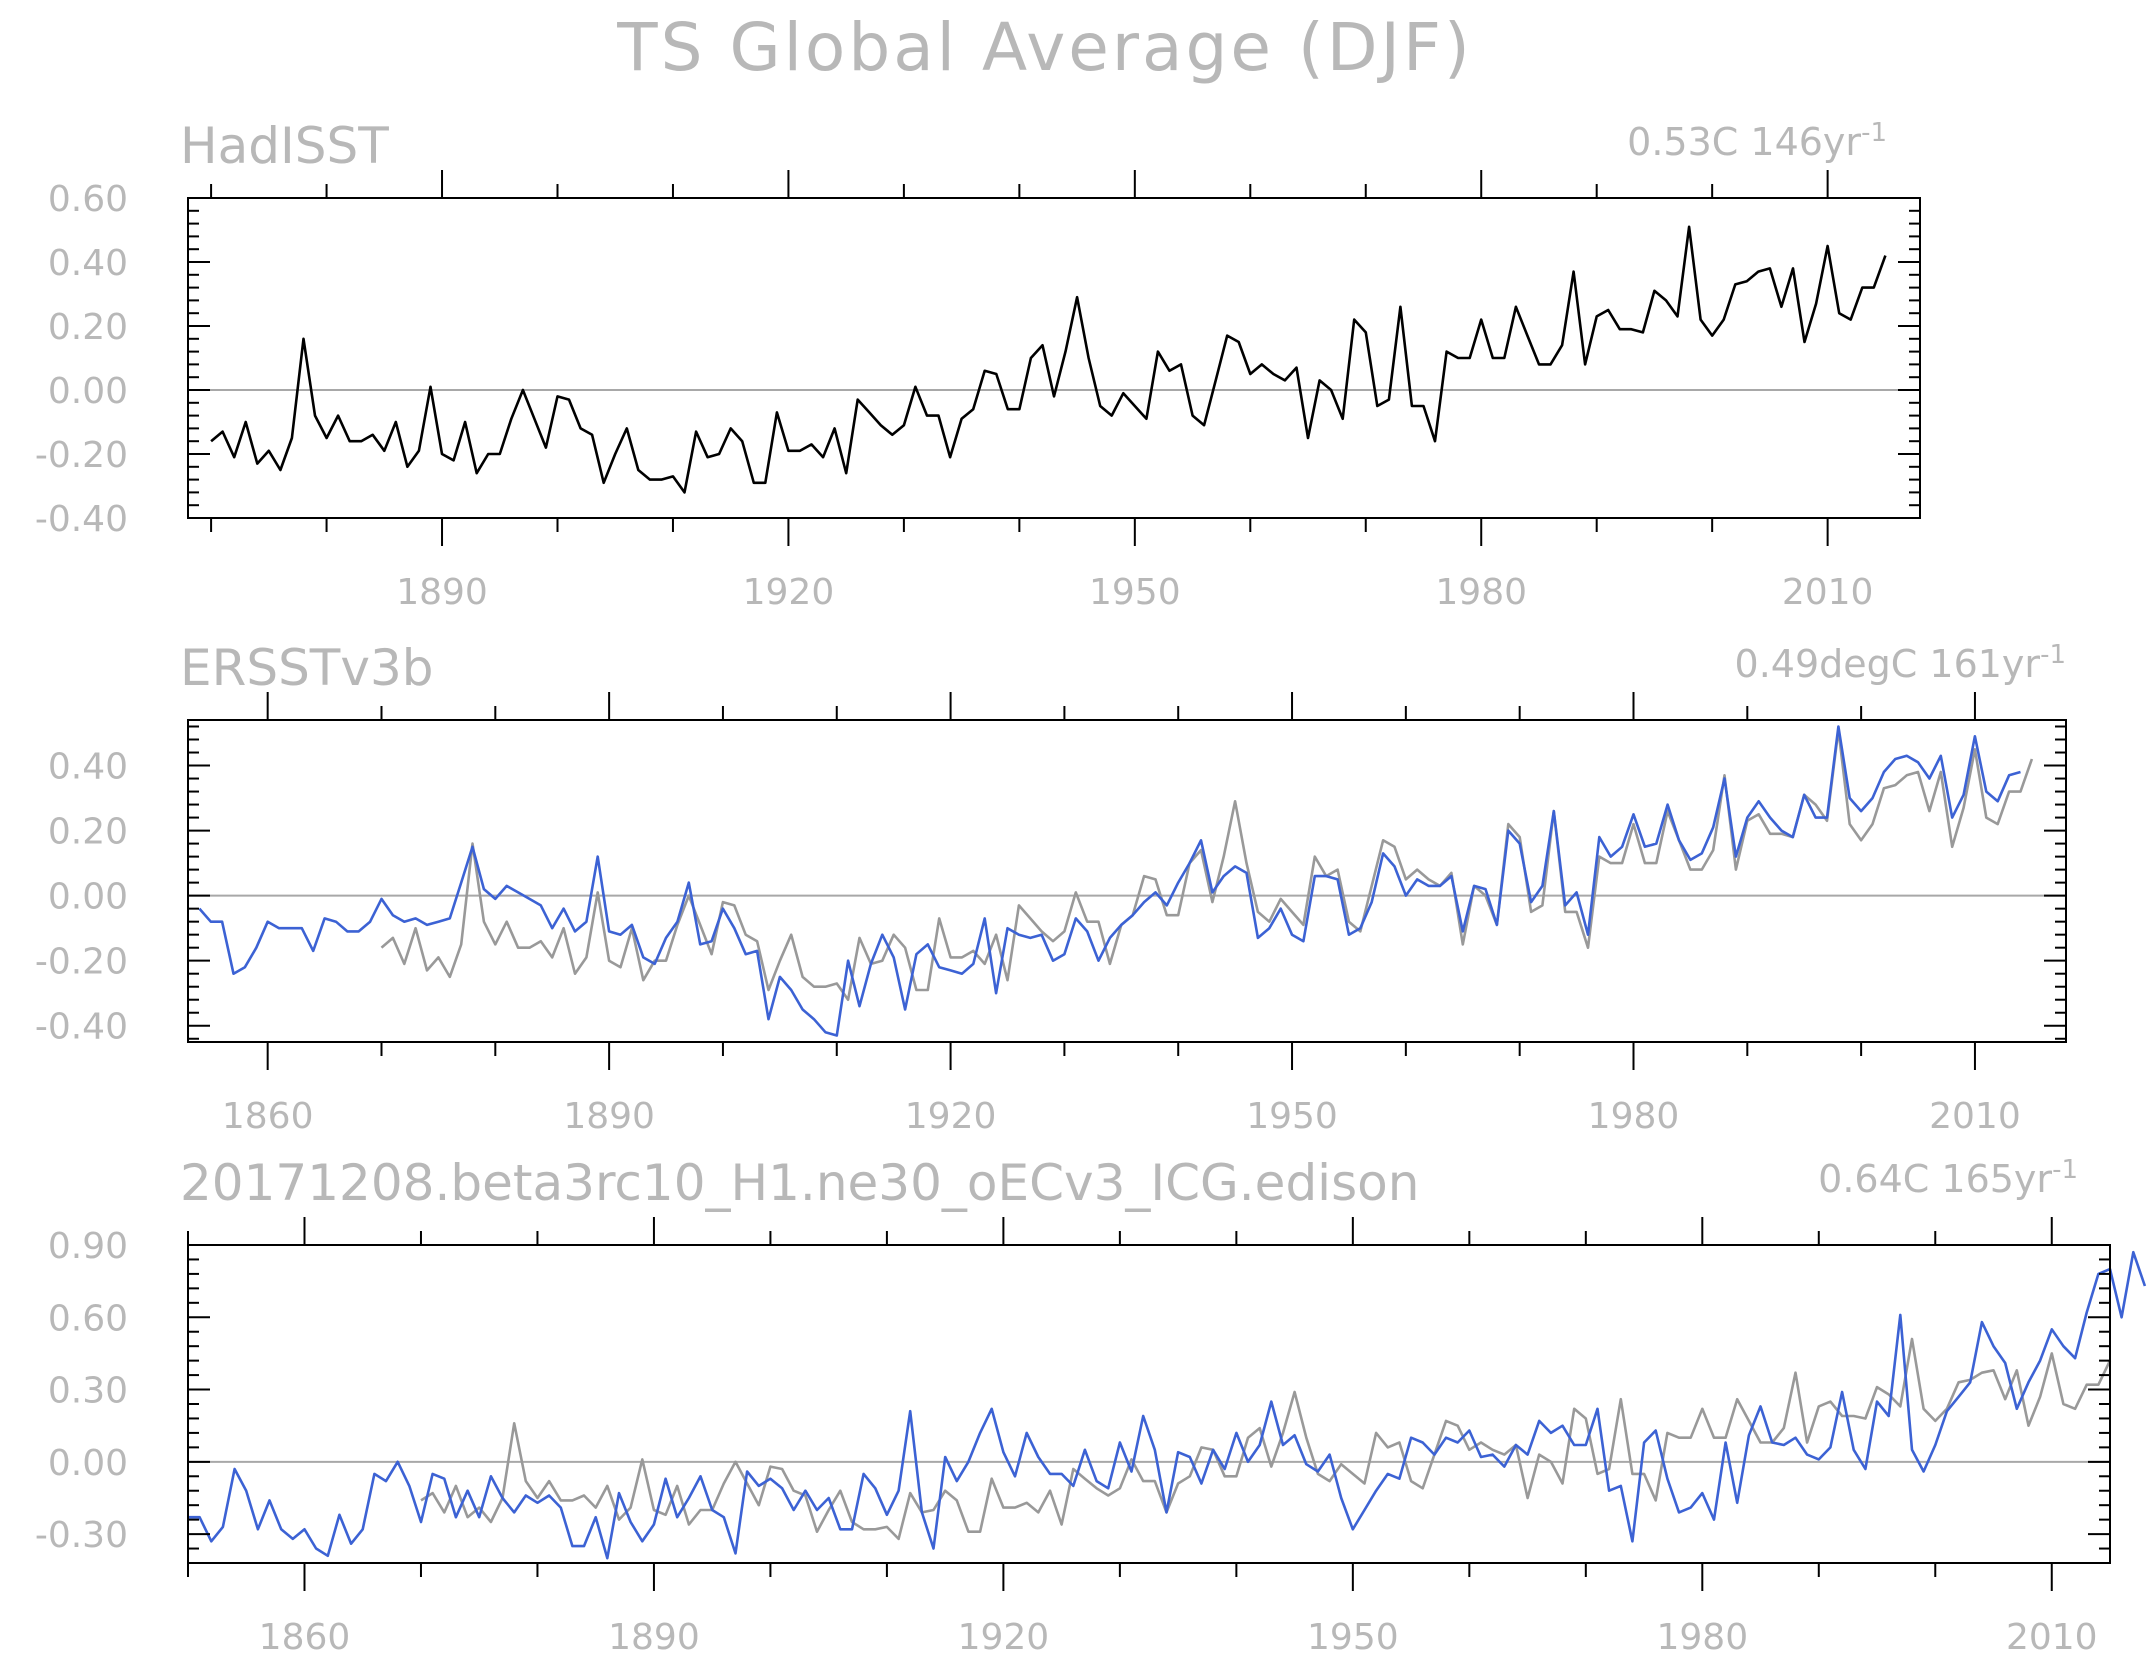 This screenshot has height=1663, width=2153. I want to click on y-tick-labels: -0.40 -0.20 0.00 0.20 0.40, so click(81, 897).